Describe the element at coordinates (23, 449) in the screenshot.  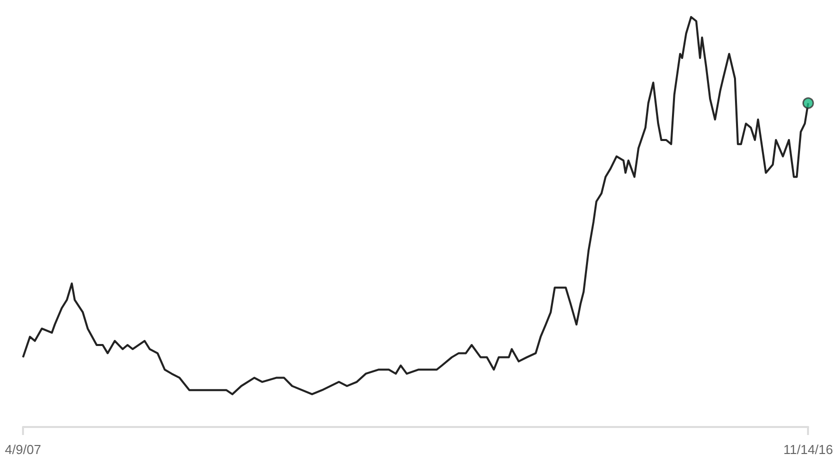
I see `x-tick-label: 4/9/07` at that location.